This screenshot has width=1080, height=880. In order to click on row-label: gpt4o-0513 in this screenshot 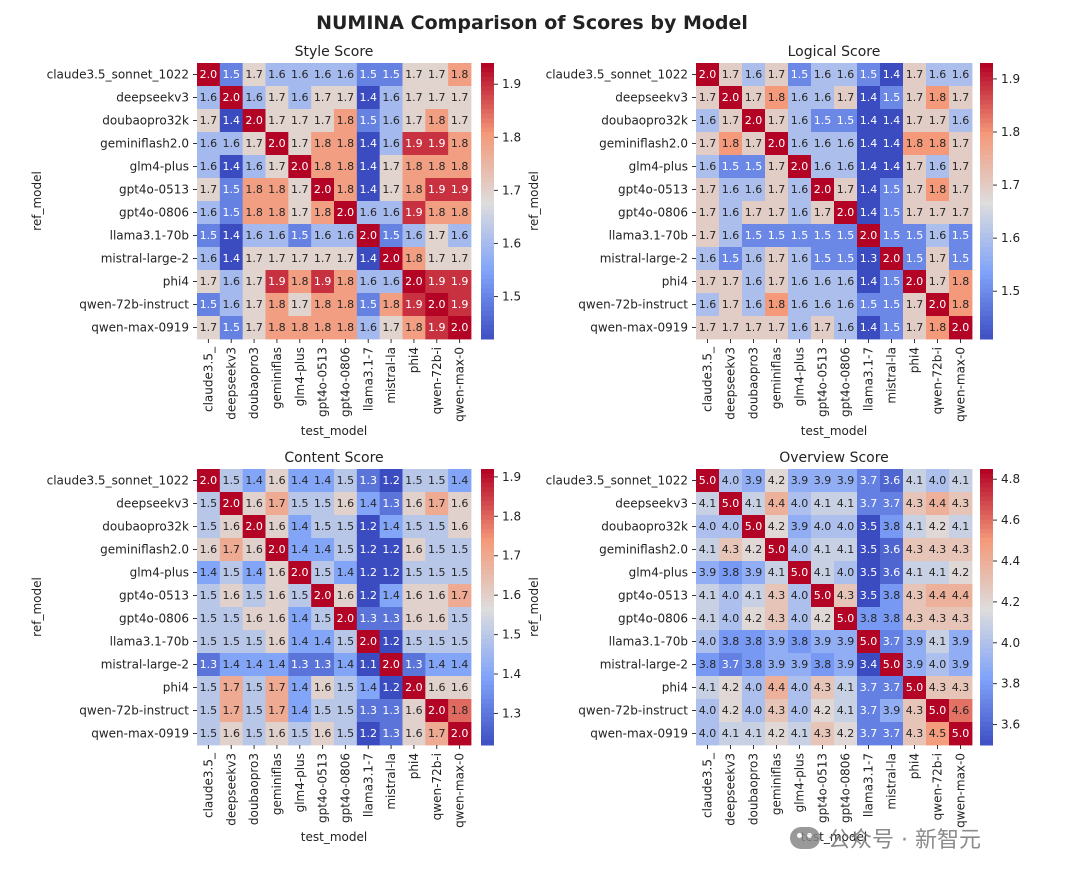, I will do `click(653, 190)`.